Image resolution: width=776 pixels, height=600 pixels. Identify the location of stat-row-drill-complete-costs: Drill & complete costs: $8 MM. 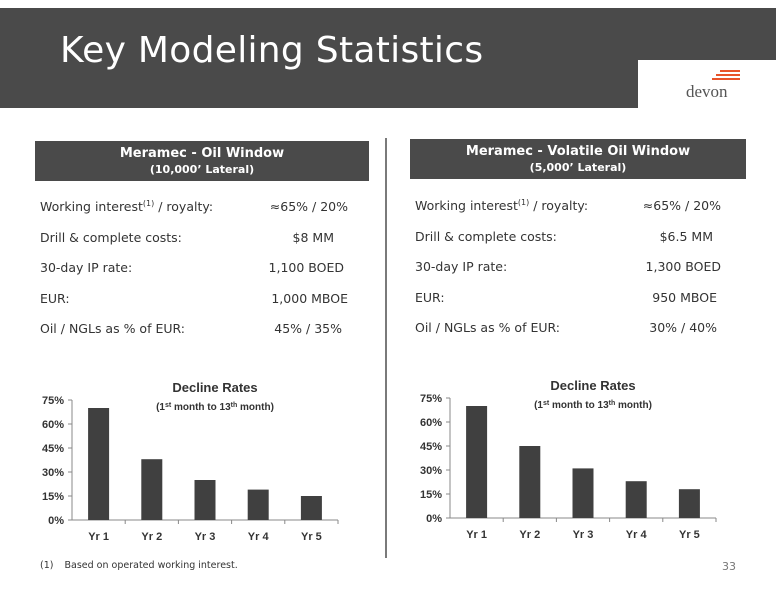
(194, 245).